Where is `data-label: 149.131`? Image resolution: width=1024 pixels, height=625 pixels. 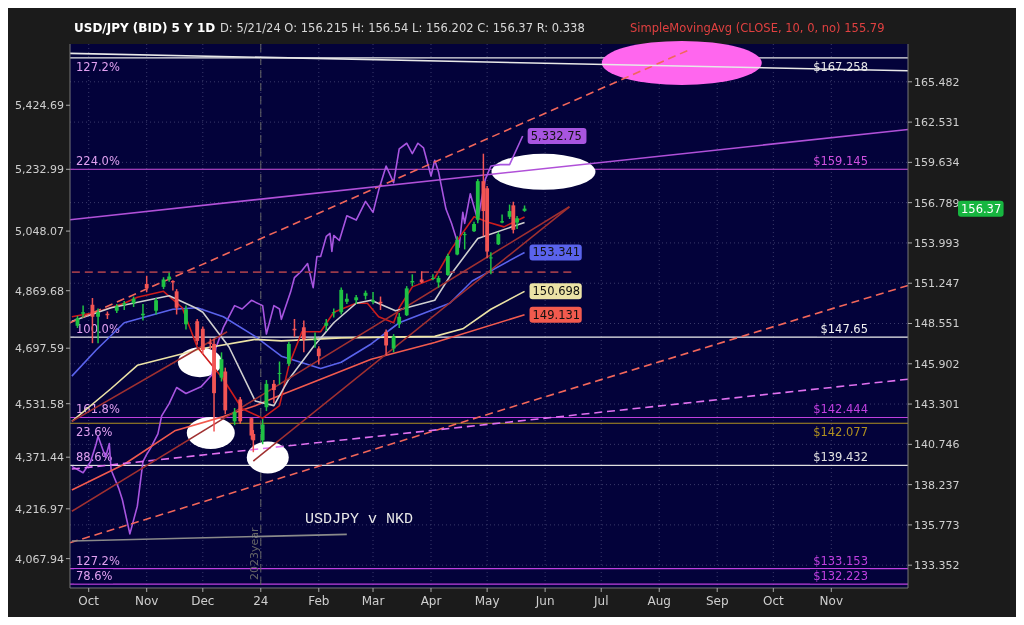
data-label: 149.131 is located at coordinates (556, 314).